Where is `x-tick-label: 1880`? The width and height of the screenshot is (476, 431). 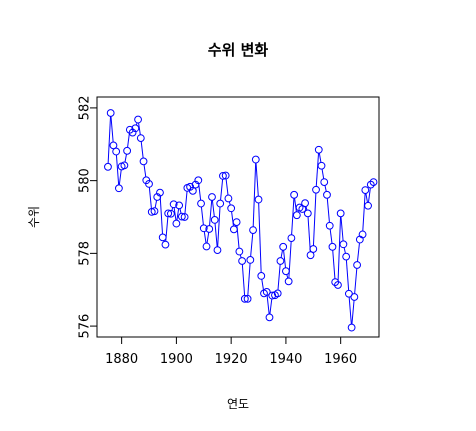
x-tick-label: 1880 is located at coordinates (121, 359).